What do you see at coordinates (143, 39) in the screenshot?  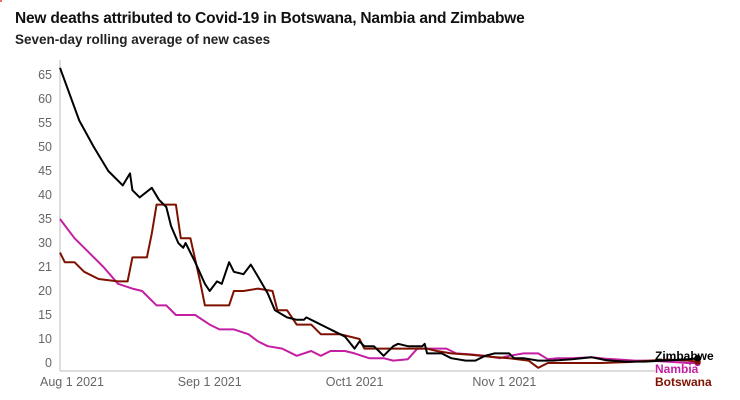 I see `chart-subtitle: Seven-day rolling average of new cases` at bounding box center [143, 39].